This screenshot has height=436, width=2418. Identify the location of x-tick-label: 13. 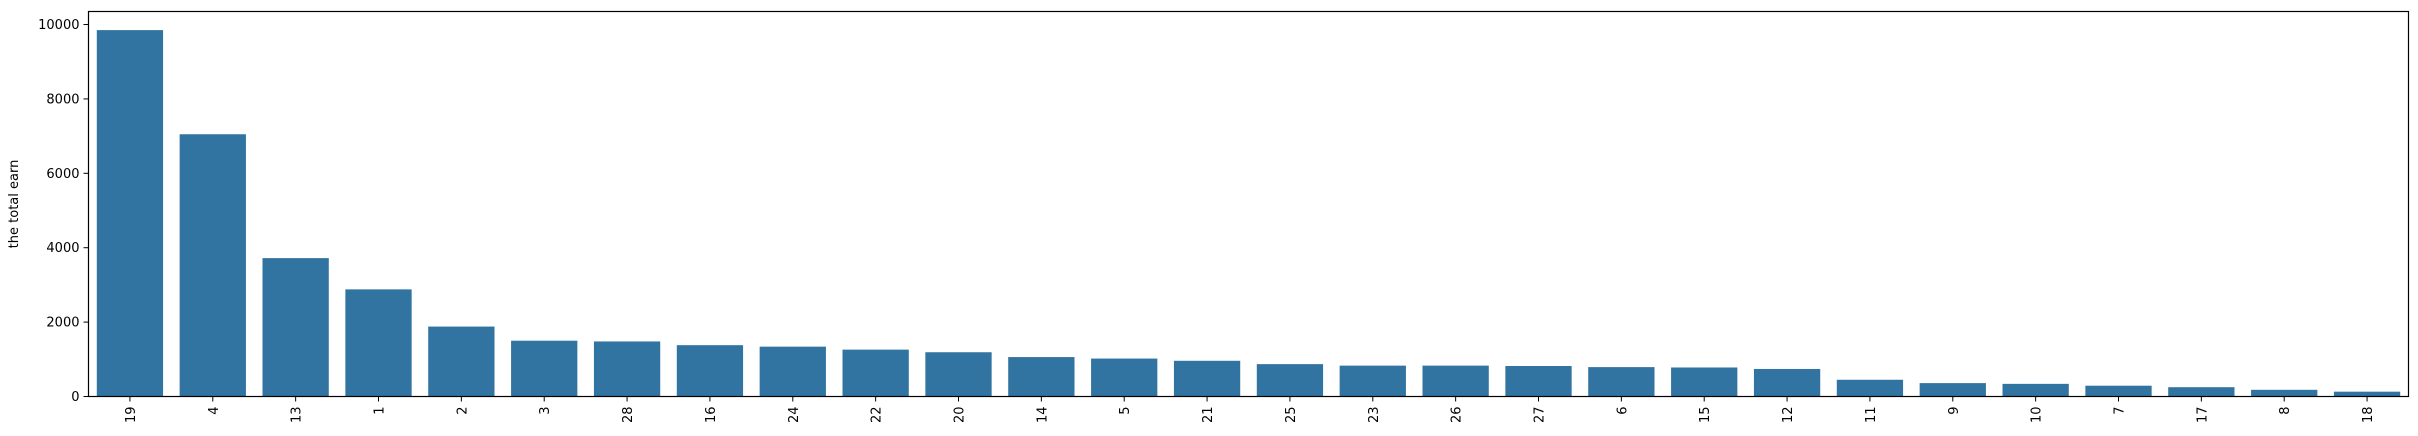
(297, 415).